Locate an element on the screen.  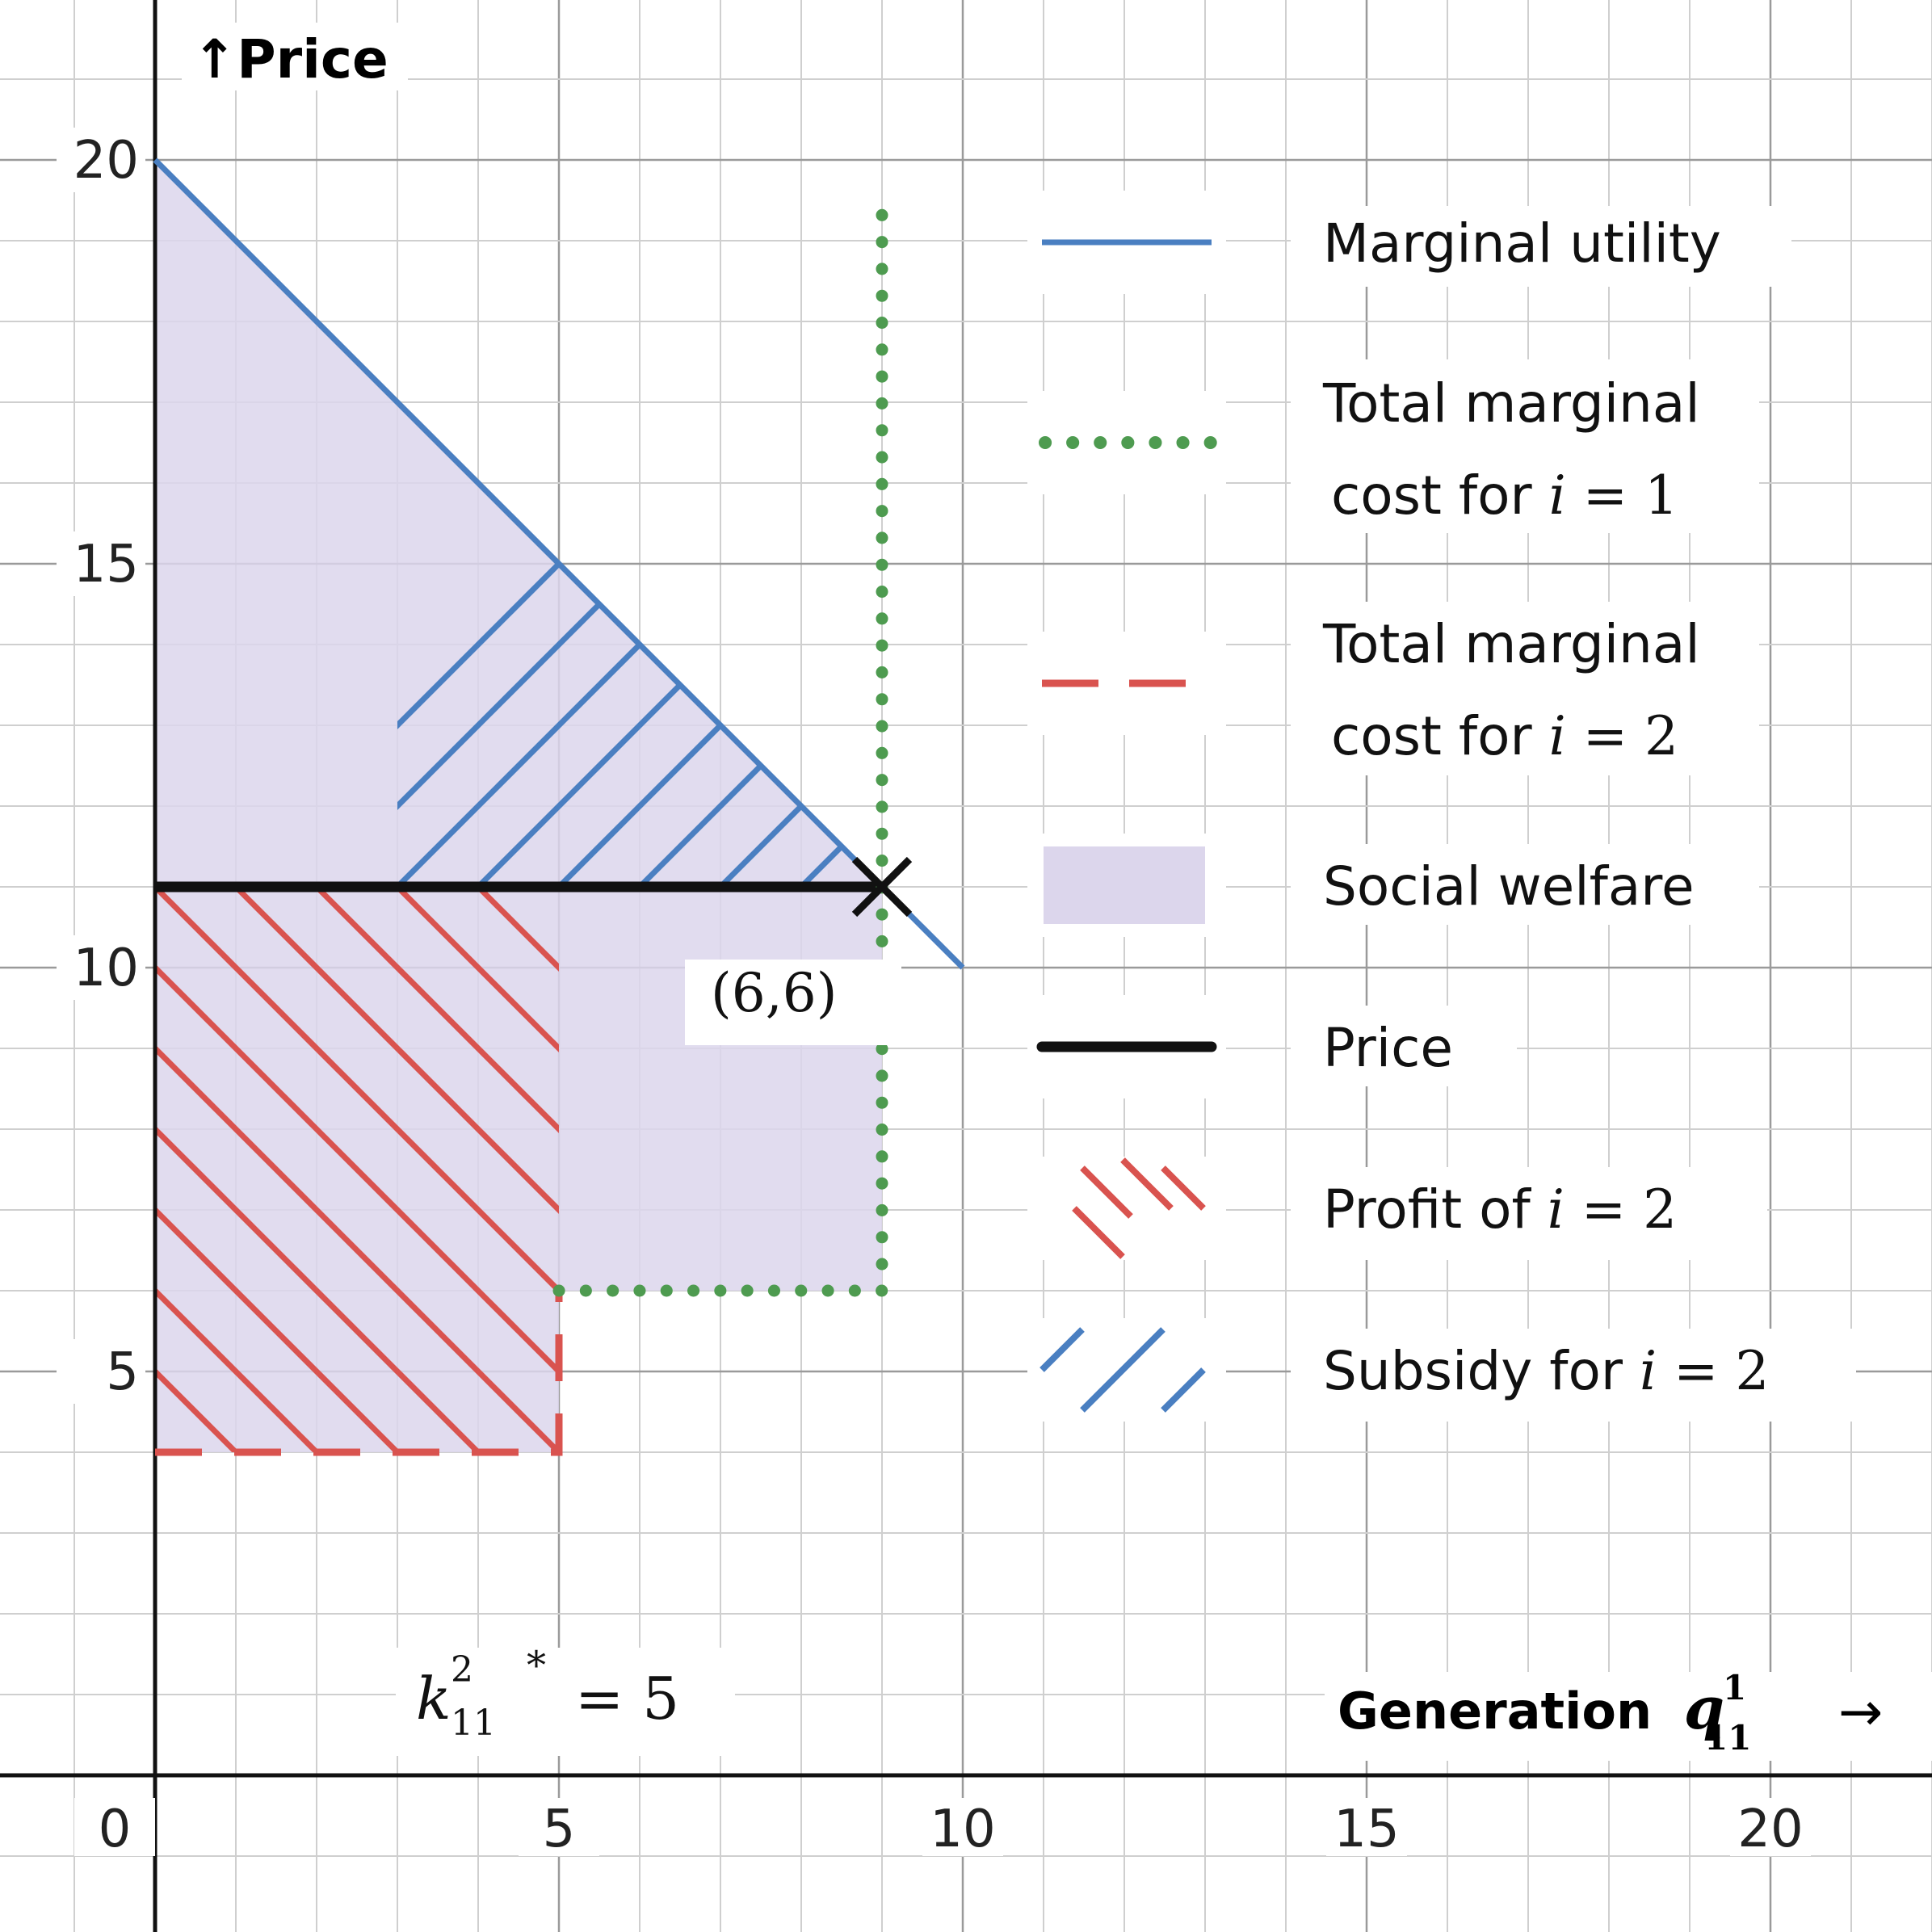
y-tick-label: 10 is located at coordinates (106, 968).